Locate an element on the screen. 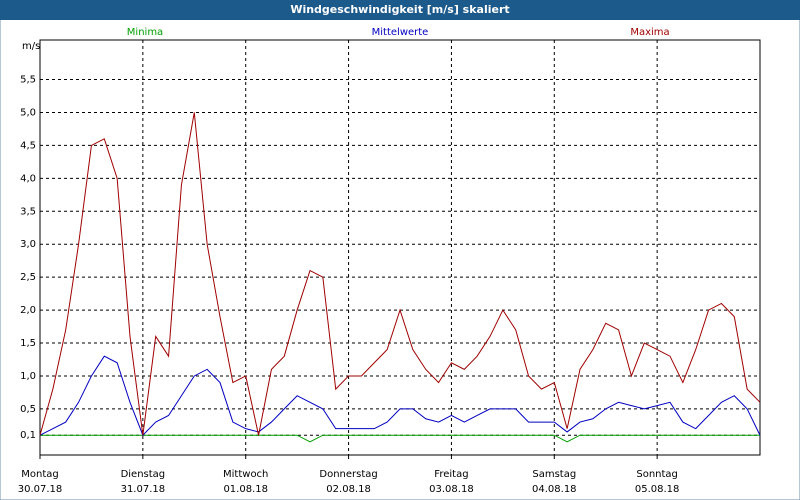  legend-entry: Minima is located at coordinates (145, 32).